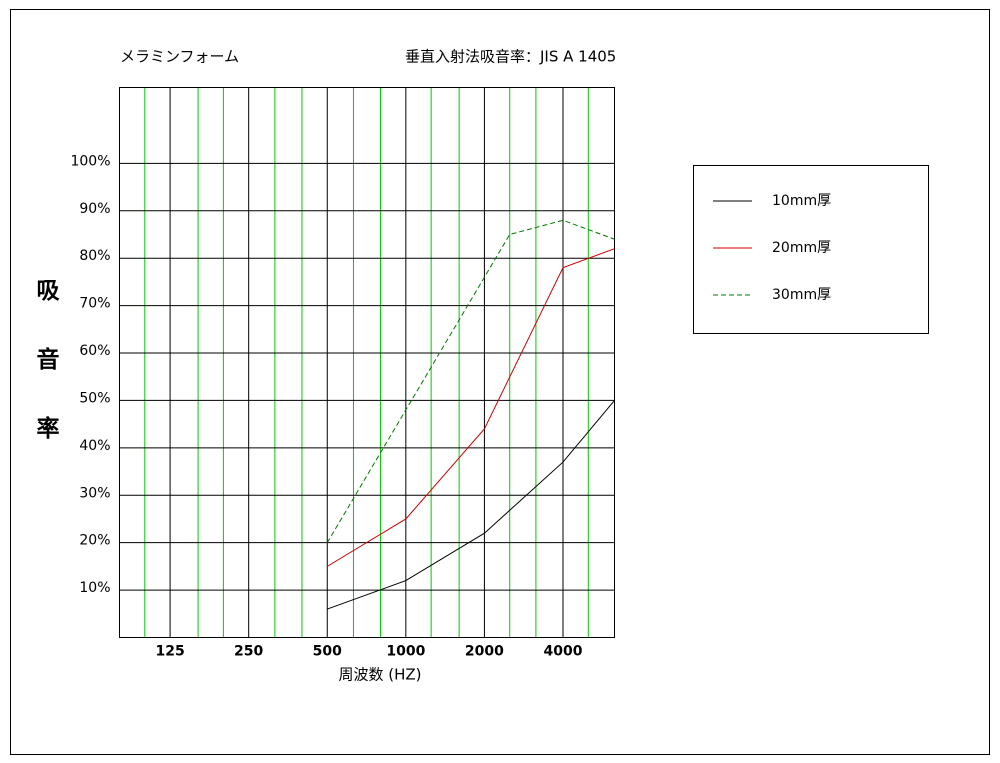  I want to click on x-tick-label: 2000, so click(484, 652).